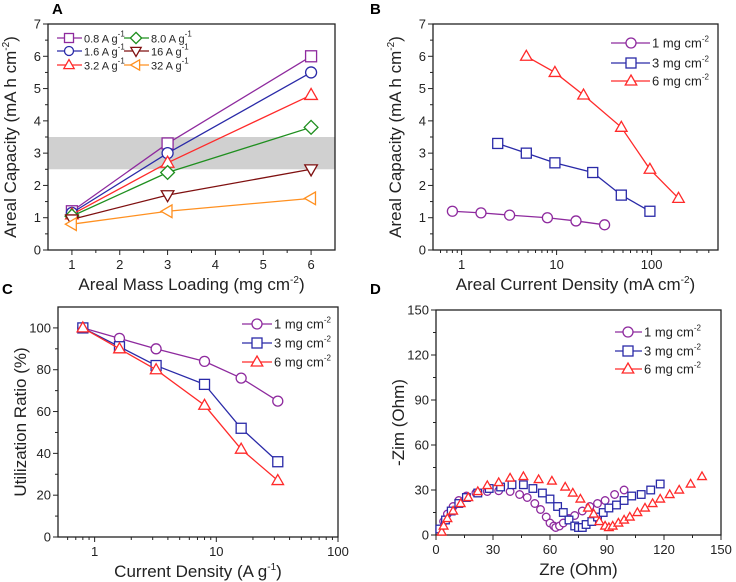 The height and width of the screenshot is (582, 736). I want to click on x-tick-label: 120, so click(664, 549).